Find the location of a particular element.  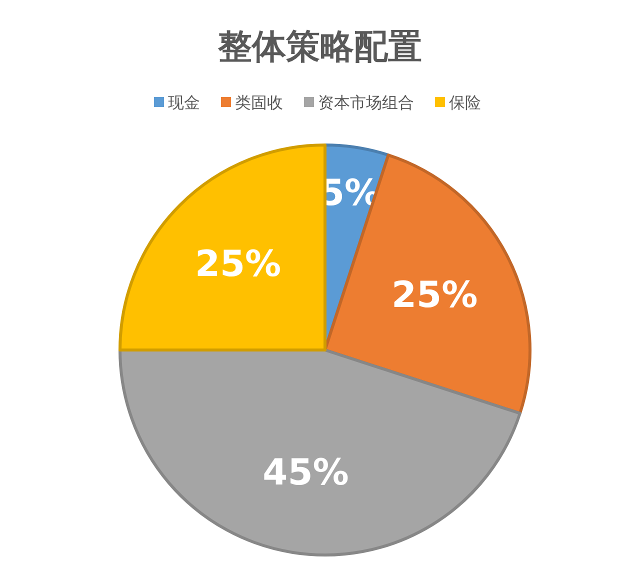

chart-title: 整体策略配置 is located at coordinates (319, 47).